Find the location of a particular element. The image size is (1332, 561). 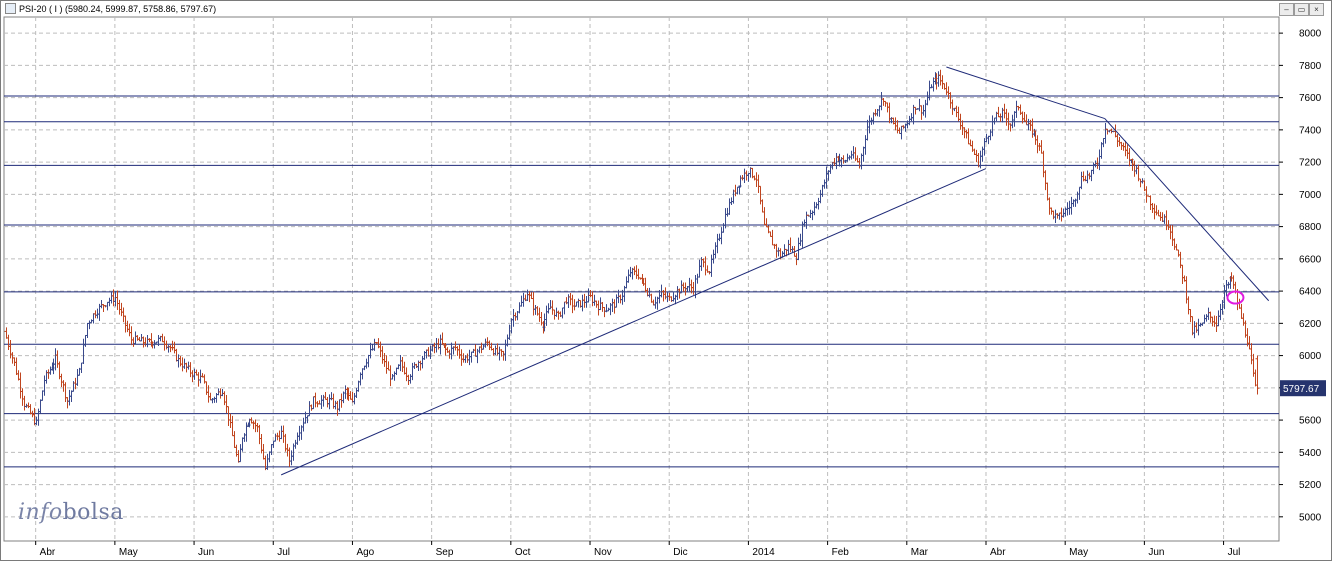

y-tick-label: 8000 is located at coordinates (1310, 34).